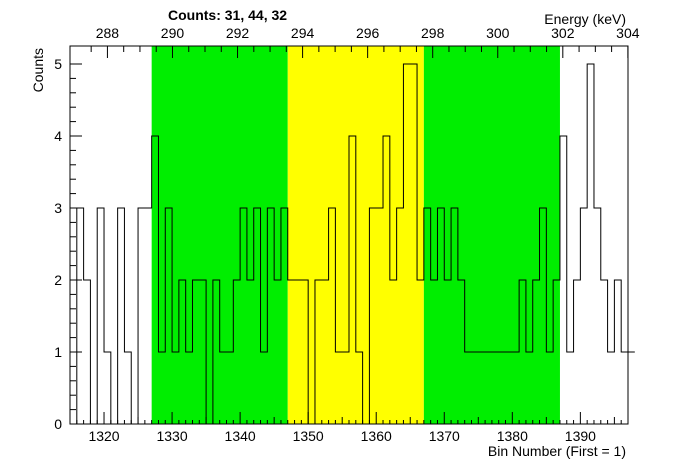 The width and height of the screenshot is (696, 472). Describe the element at coordinates (557, 451) in the screenshot. I see `x-axis-label: Bin Number (First = 1)` at that location.